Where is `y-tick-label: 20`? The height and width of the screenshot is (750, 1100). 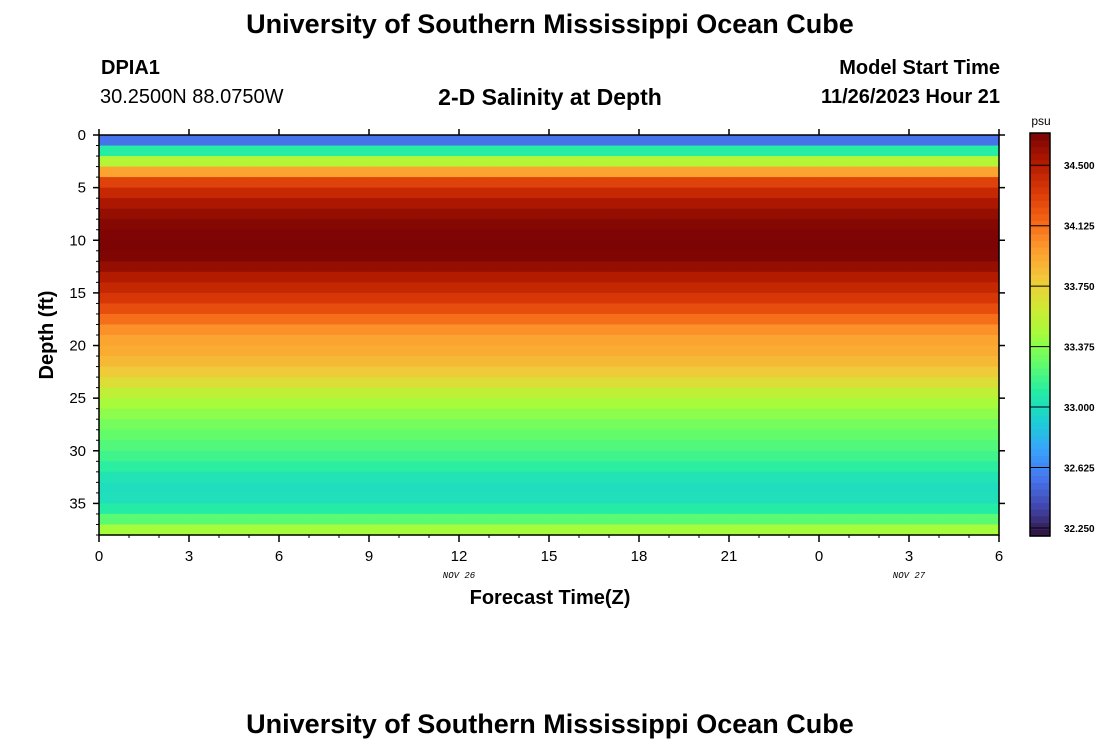
y-tick-label: 20 is located at coordinates (77, 346).